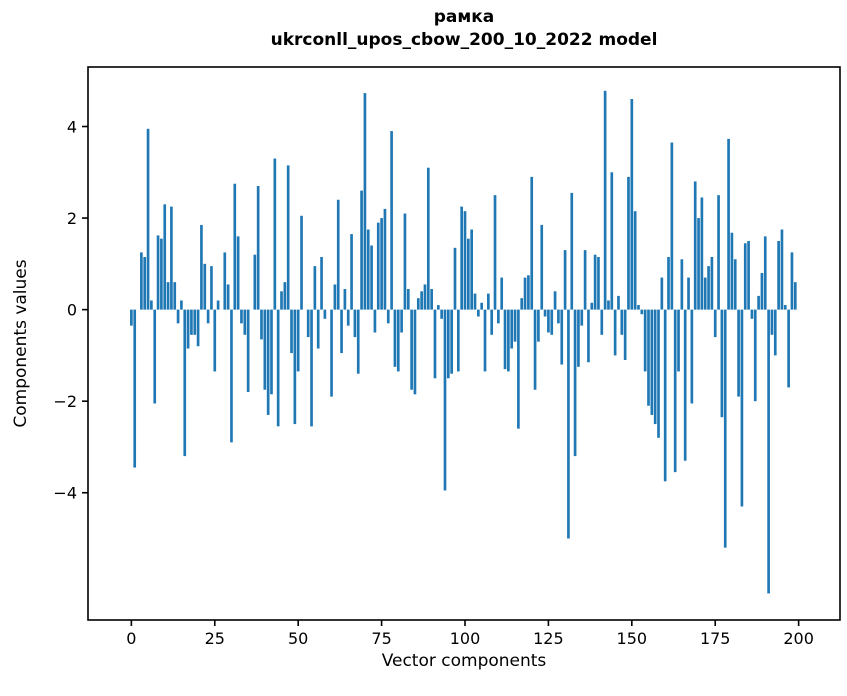 The height and width of the screenshot is (696, 847). What do you see at coordinates (131, 638) in the screenshot?
I see `x-tick-label: 0` at bounding box center [131, 638].